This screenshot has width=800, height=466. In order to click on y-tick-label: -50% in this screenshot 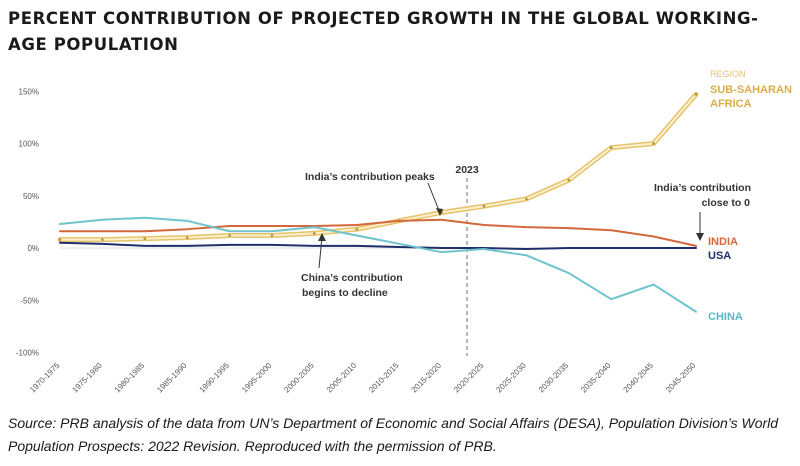, I will do `click(29, 300)`.